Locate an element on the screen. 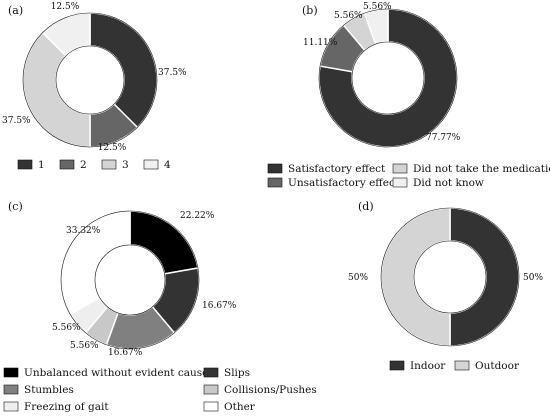 Image resolution: width=550 pixels, height=420 pixels. donut-chart-0: (a) 37.5% 12.5% 37.5% 12.5% 1 2 3 4 is located at coordinates (94, 86).